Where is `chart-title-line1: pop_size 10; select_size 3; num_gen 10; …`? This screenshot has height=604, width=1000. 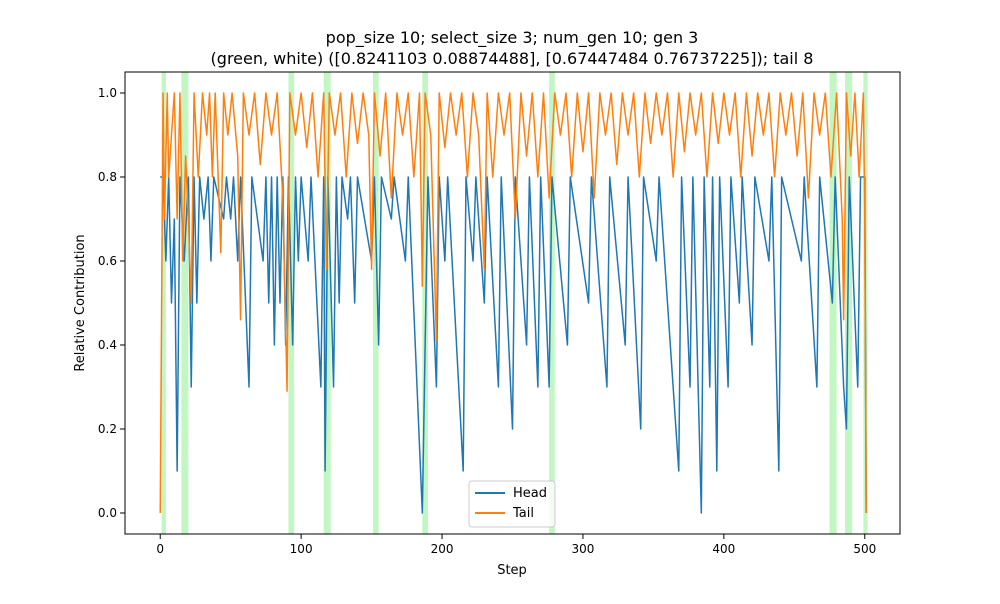 chart-title-line1: pop_size 10; select_size 3; num_gen 10; … is located at coordinates (512, 38).